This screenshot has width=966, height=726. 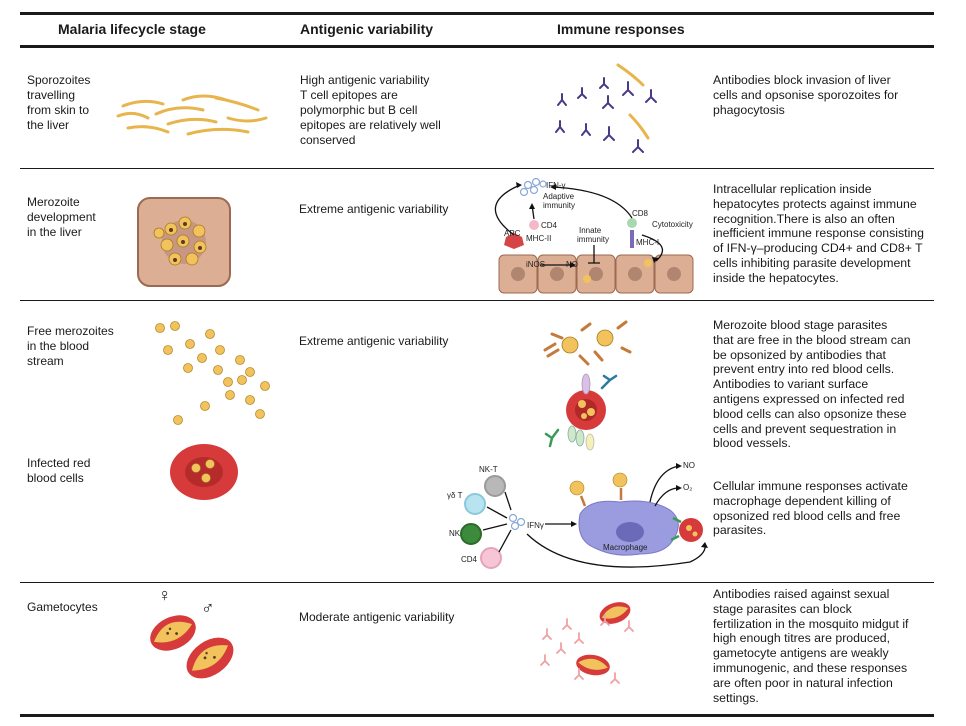 What do you see at coordinates (59, 470) in the screenshot?
I see `stage-infected-rbc: Infected red blood cells` at bounding box center [59, 470].